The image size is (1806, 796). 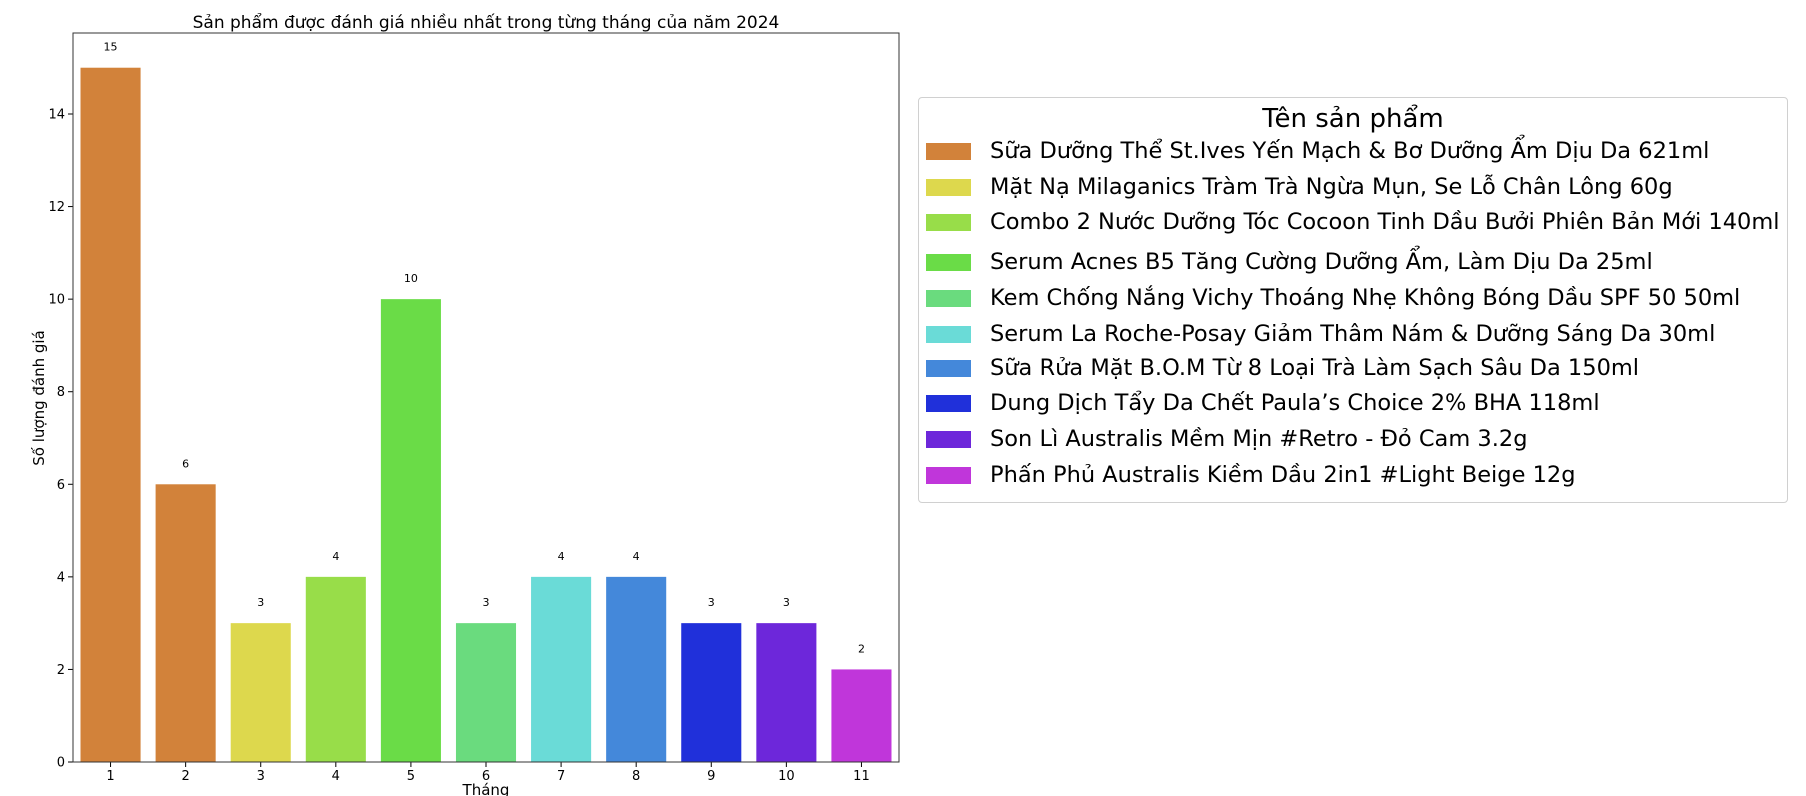 What do you see at coordinates (39, 398) in the screenshot?
I see `y-axis-title: Số lượng đánh giá` at bounding box center [39, 398].